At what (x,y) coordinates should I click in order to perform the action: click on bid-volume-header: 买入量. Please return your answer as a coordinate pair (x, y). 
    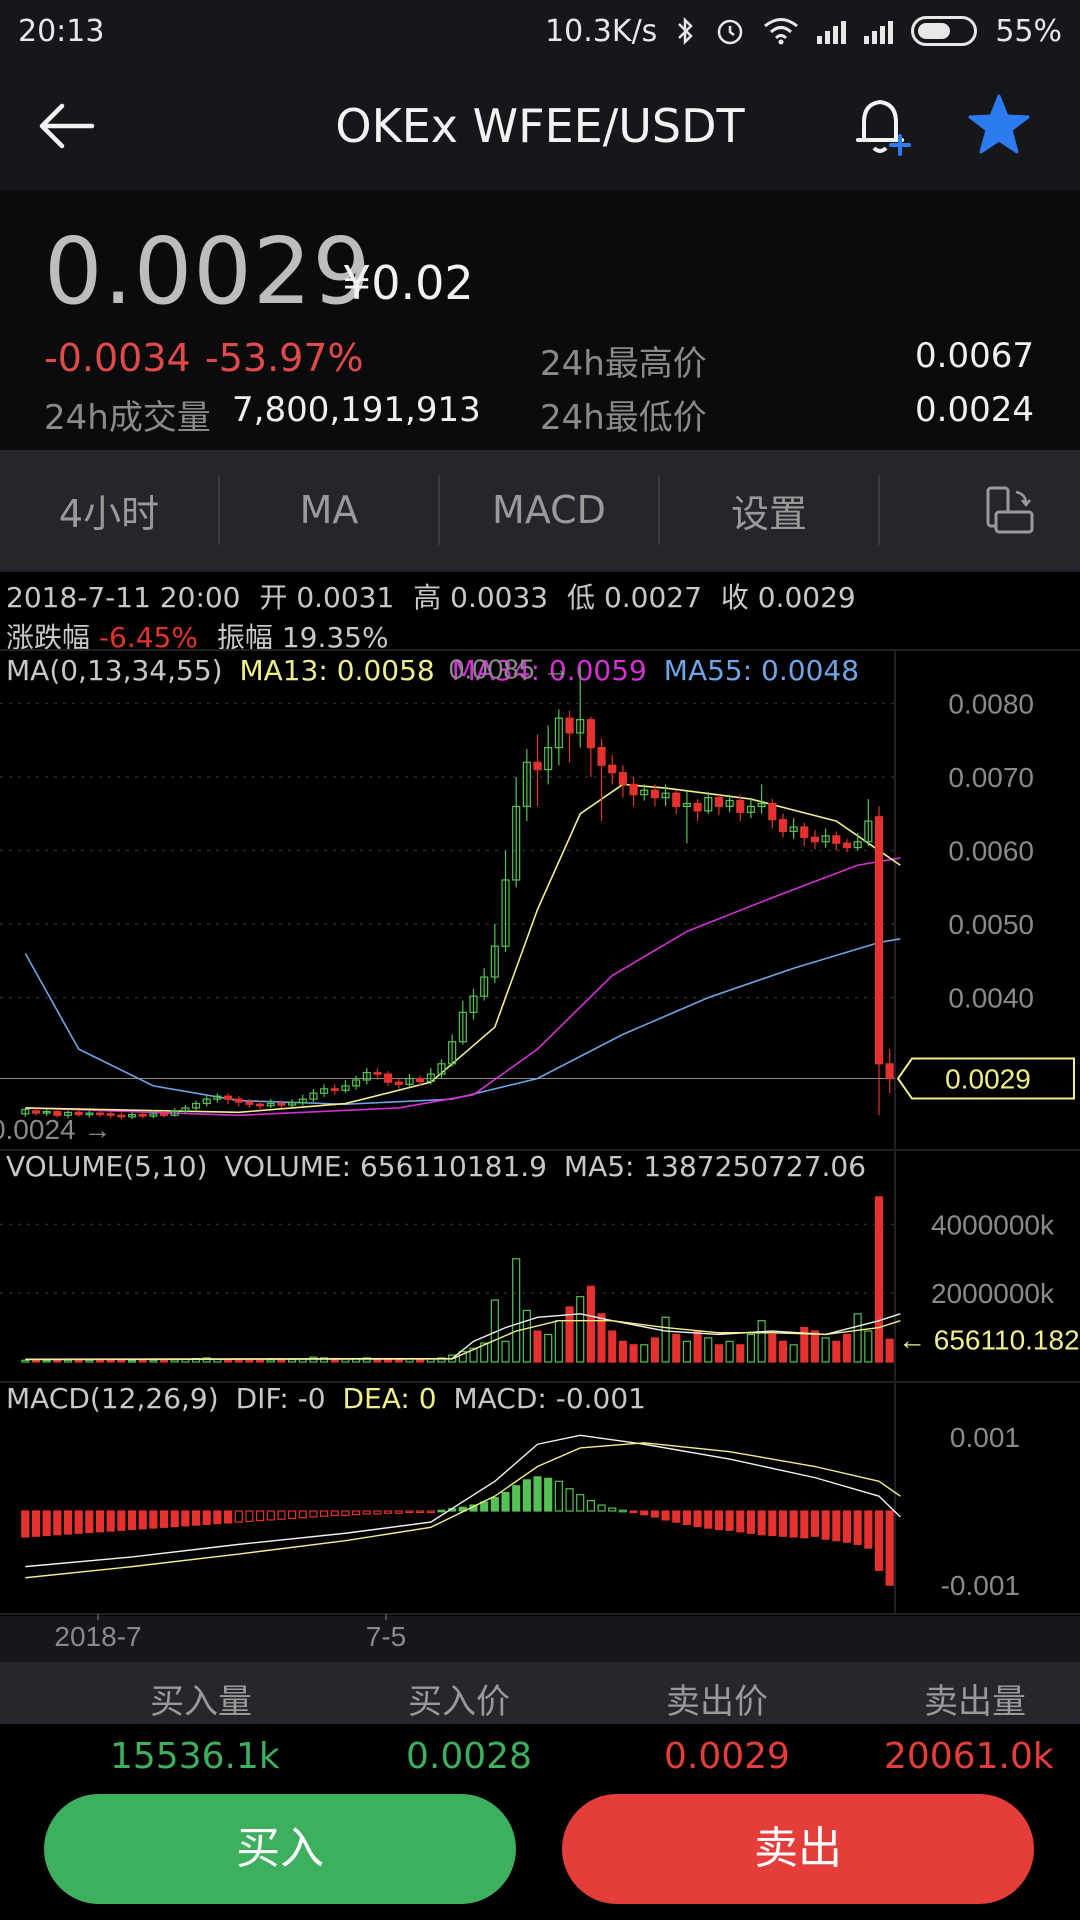
    Looking at the image, I should click on (201, 1702).